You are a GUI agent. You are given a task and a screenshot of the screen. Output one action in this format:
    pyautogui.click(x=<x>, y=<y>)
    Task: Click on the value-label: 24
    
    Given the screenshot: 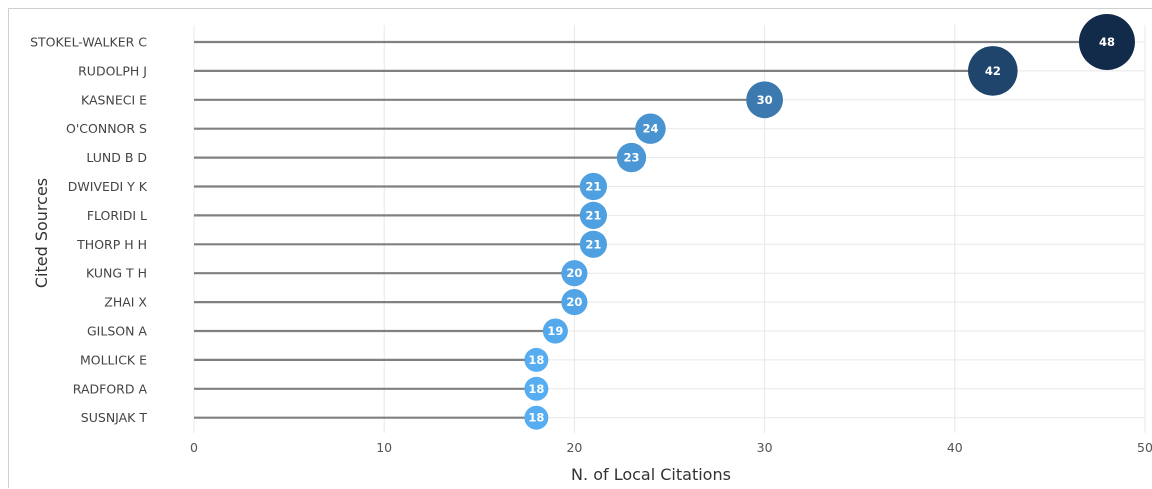 What is the action you would take?
    pyautogui.click(x=650, y=129)
    